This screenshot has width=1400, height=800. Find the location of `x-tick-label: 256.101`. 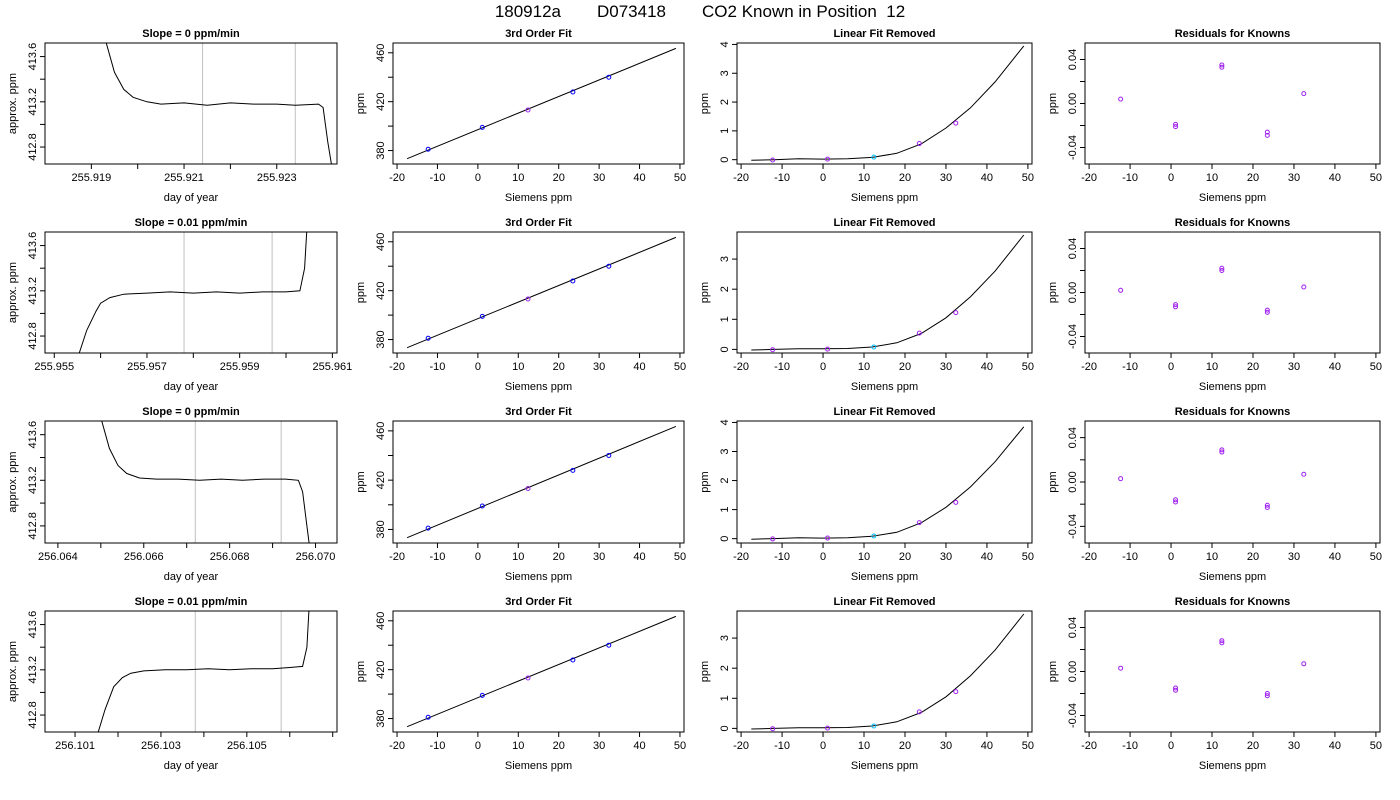

x-tick-label: 256.101 is located at coordinates (75, 746).